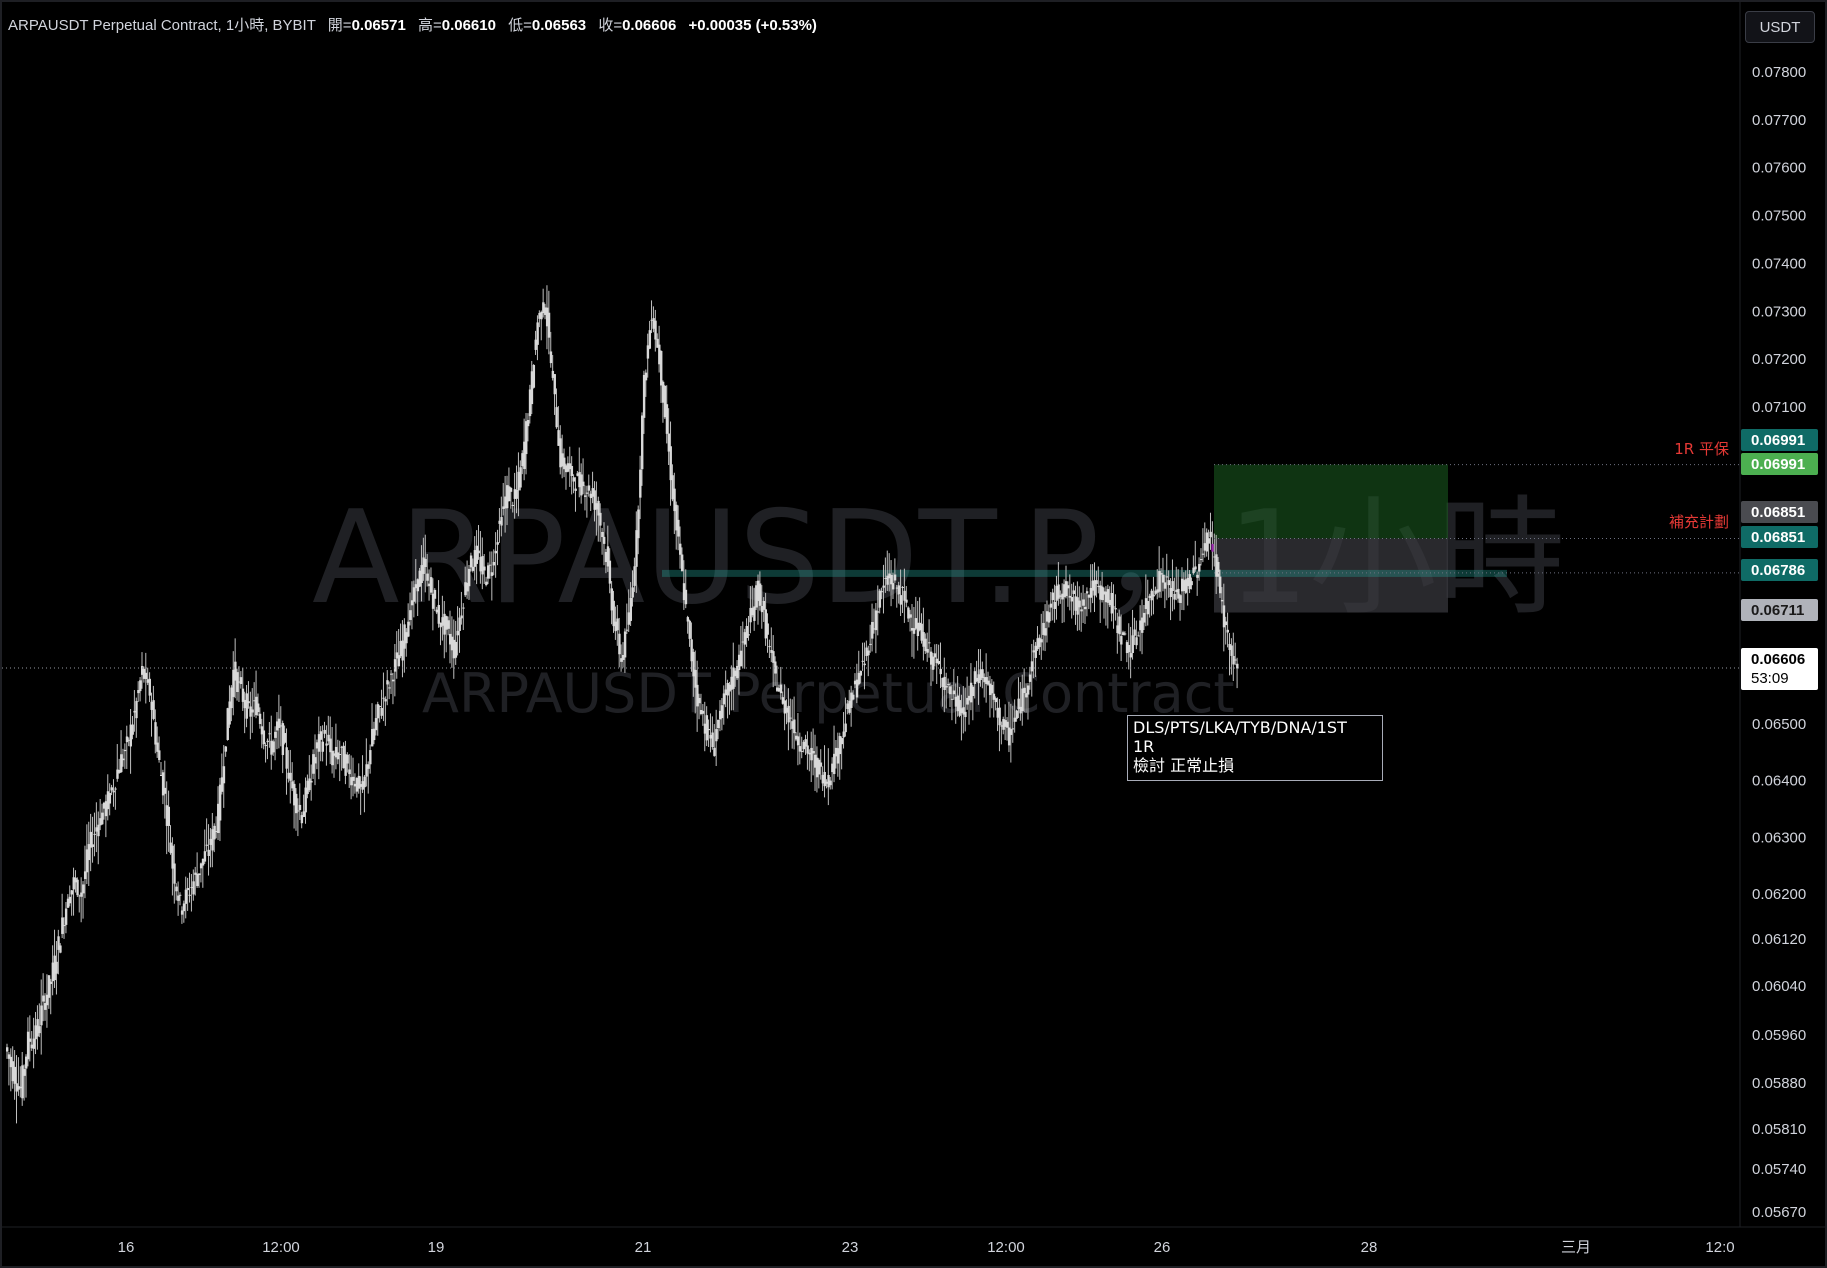 This screenshot has width=1827, height=1268. I want to click on note-line: DLS/PTS/LKA/TYB/DNA/1ST, so click(1240, 727).